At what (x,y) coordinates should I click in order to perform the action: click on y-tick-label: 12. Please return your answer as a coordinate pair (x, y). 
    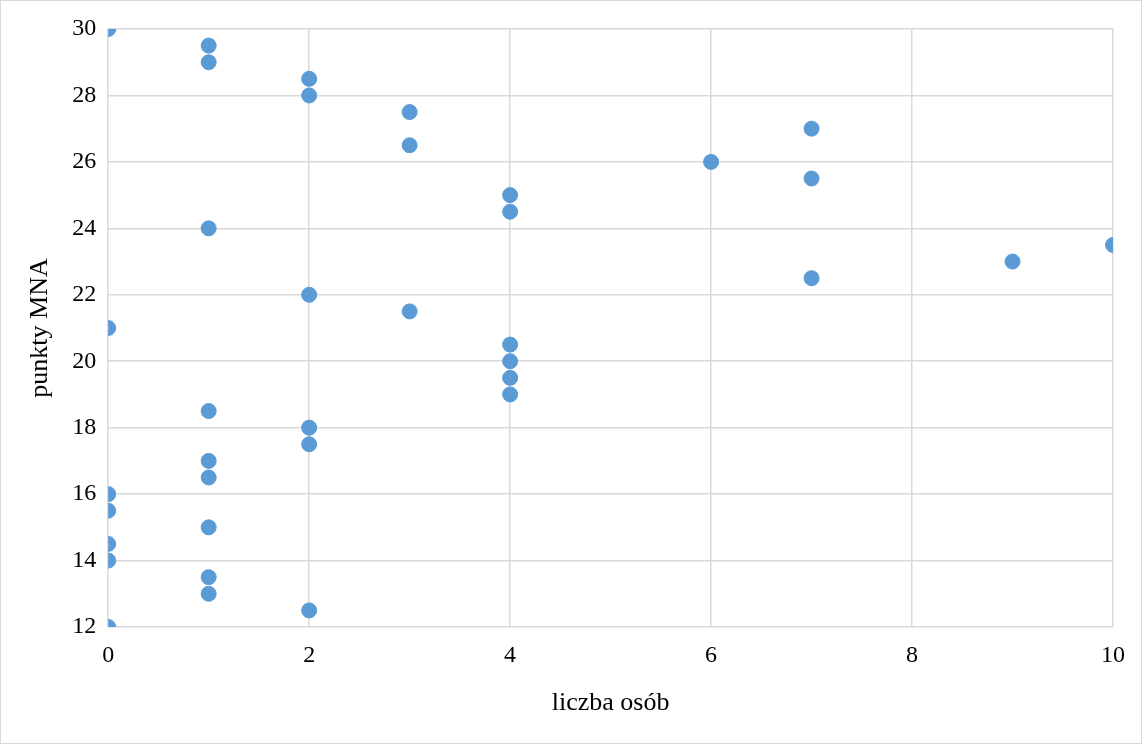
    Looking at the image, I should click on (84, 625).